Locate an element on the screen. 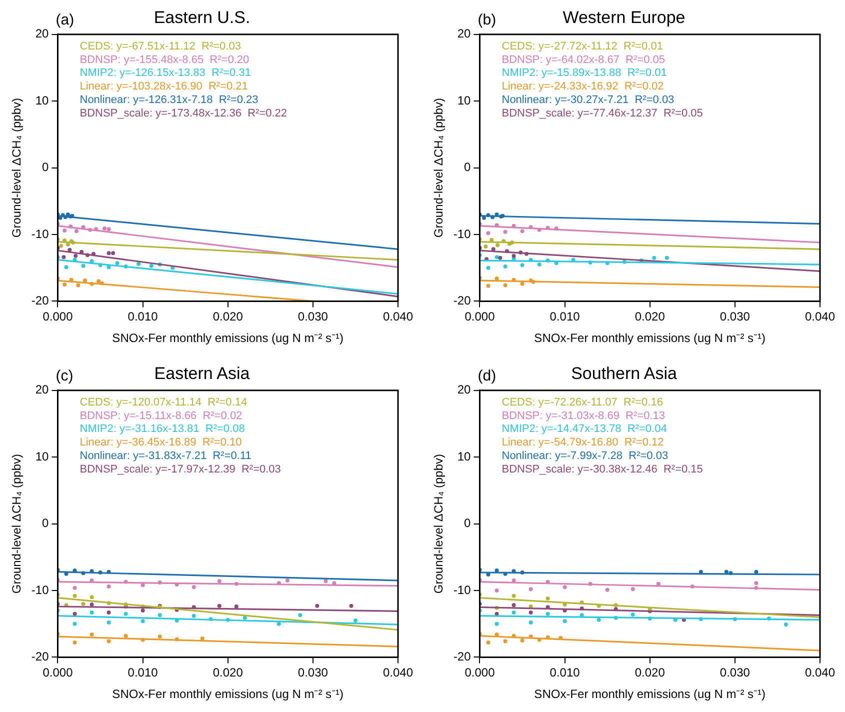 The height and width of the screenshot is (712, 845). text: BDNSP: y=-64.02x-8.67 R²=0.05 is located at coordinates (583, 60).